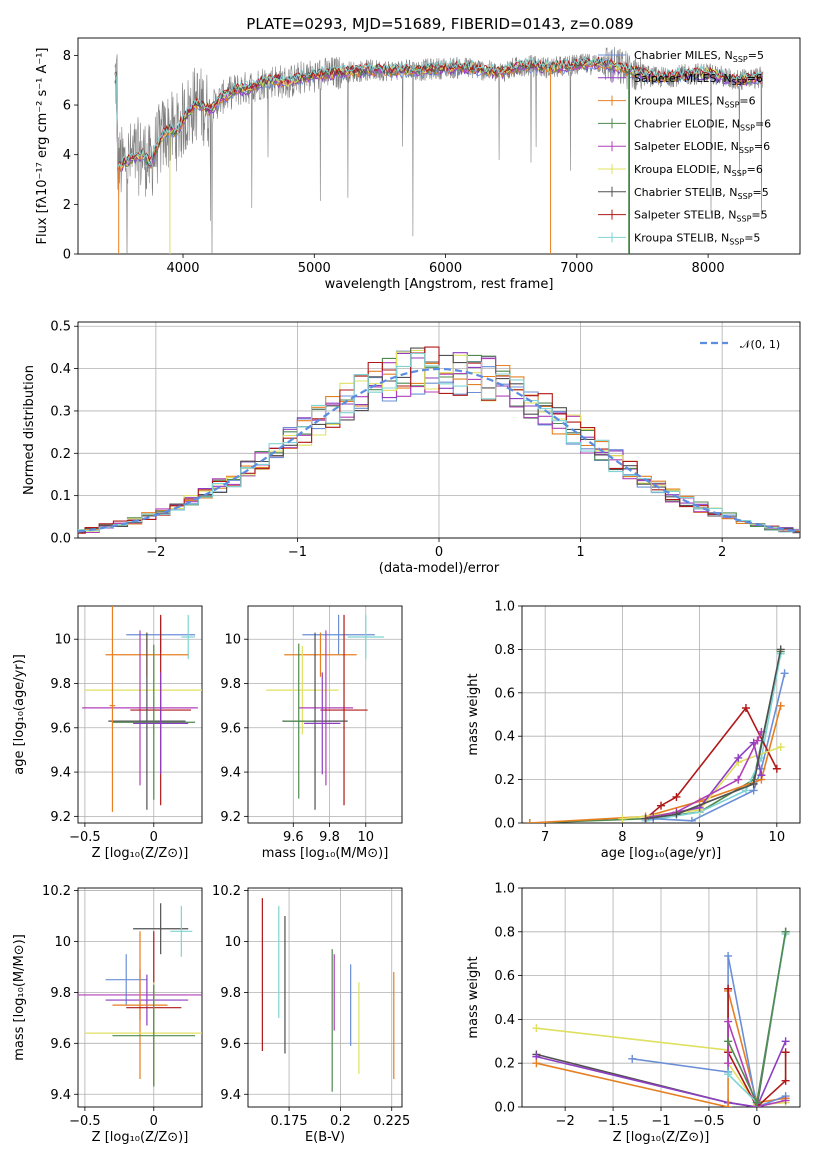  I want to click on x-tick-label: 9.8, so click(329, 837).